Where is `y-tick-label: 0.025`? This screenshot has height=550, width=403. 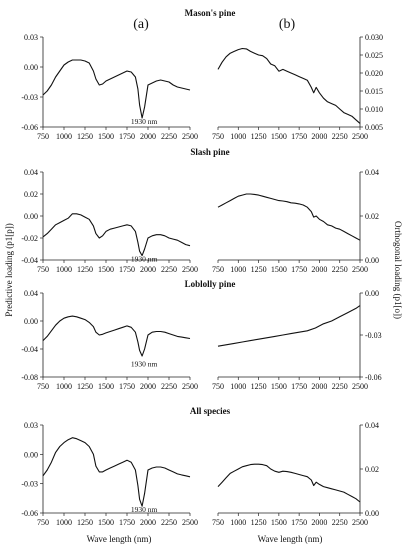 y-tick-label: 0.025 is located at coordinates (374, 55).